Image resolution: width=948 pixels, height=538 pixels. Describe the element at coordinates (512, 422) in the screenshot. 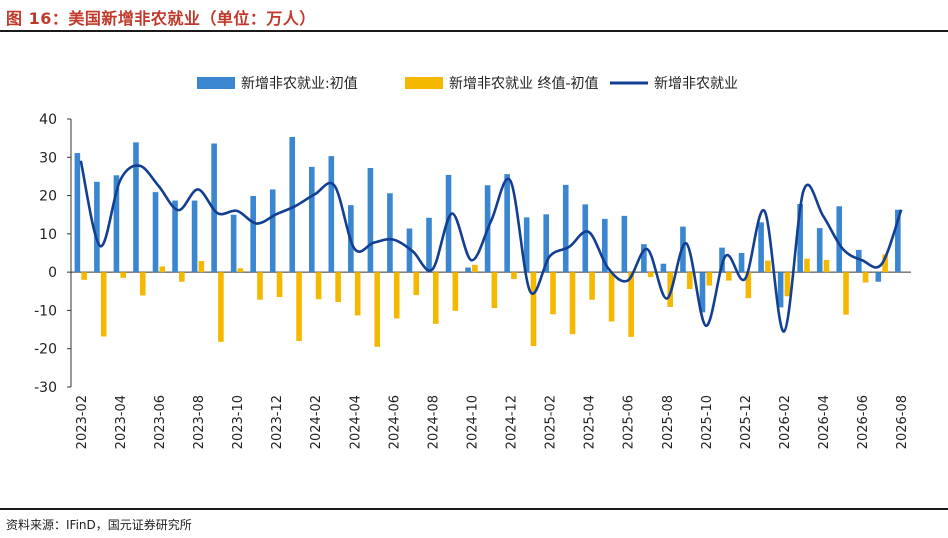

I see `x-tick-label: 2024-12` at that location.